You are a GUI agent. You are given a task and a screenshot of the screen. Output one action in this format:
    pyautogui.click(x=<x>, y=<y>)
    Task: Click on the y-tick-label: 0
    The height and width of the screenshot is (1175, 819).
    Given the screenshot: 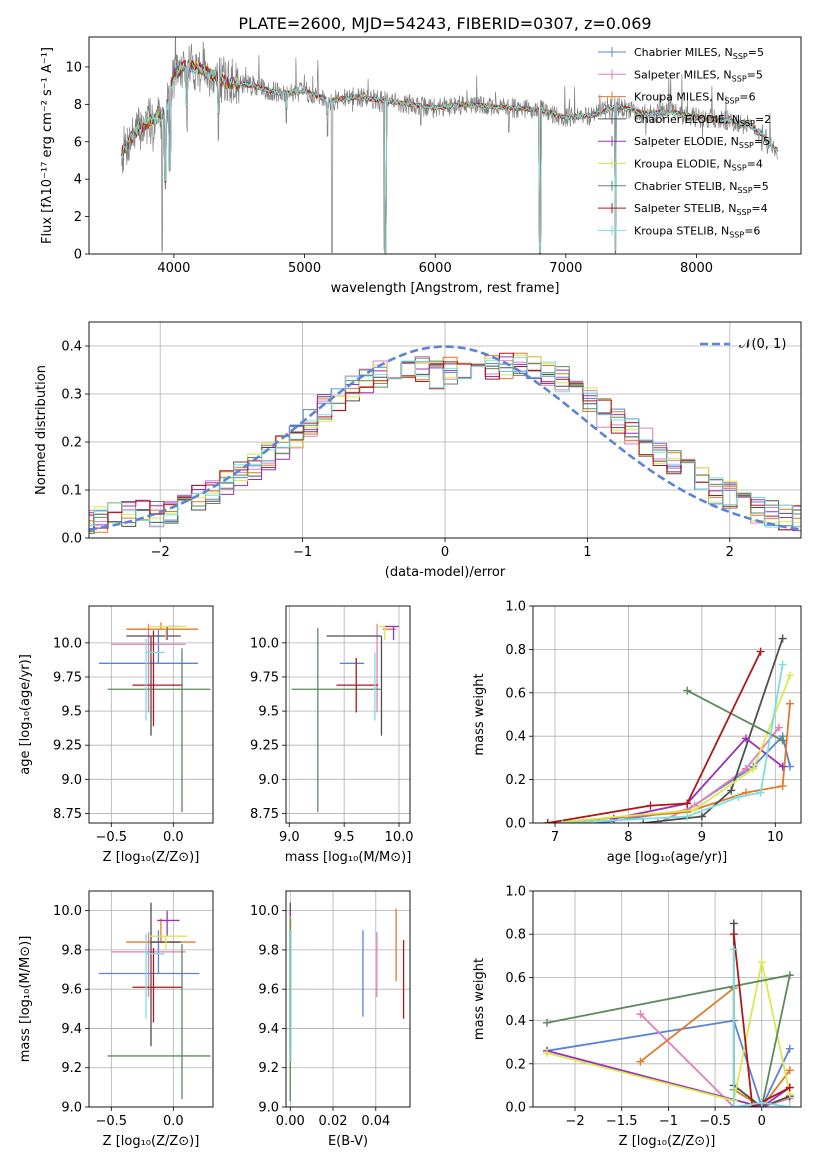 What is the action you would take?
    pyautogui.click(x=78, y=255)
    